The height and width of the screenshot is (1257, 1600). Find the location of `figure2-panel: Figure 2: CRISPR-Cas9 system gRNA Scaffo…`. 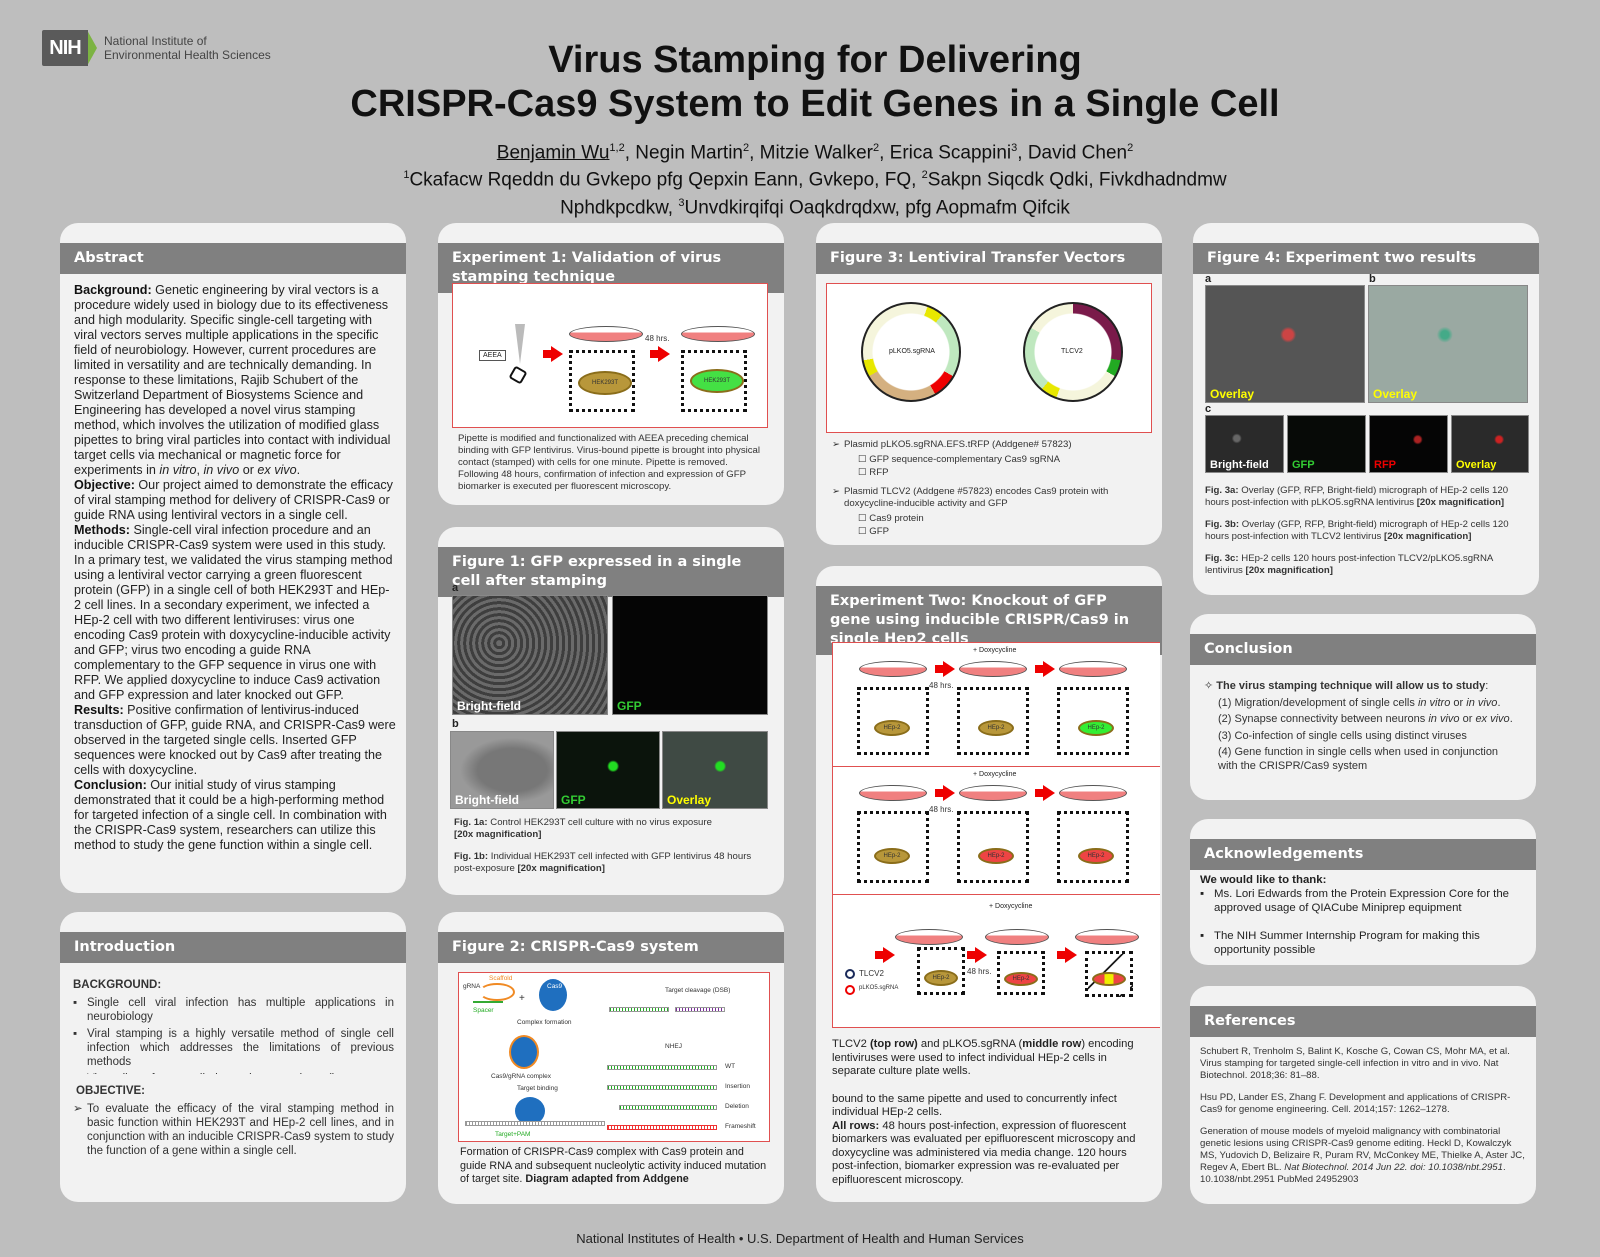

figure2-panel: Figure 2: CRISPR-Cas9 system gRNA Scaffo… is located at coordinates (611, 1058).